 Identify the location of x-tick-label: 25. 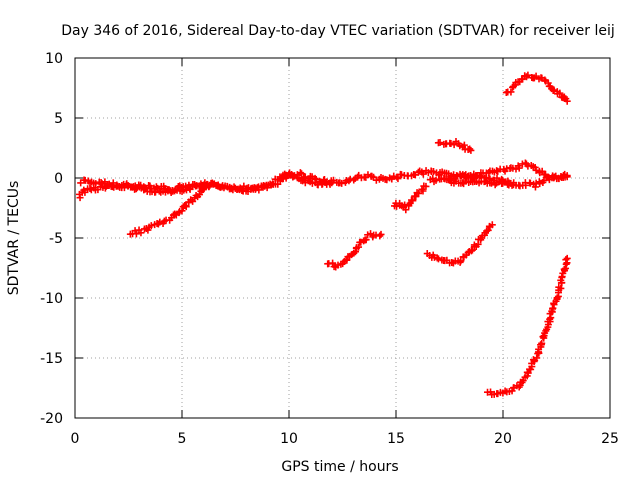
(610, 439).